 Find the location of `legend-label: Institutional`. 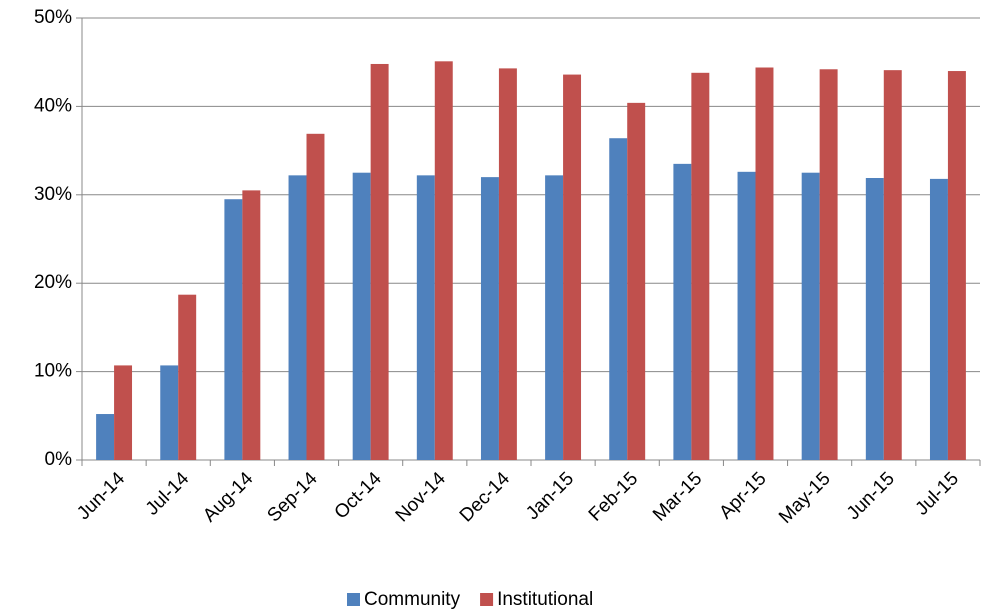

legend-label: Institutional is located at coordinates (545, 599).